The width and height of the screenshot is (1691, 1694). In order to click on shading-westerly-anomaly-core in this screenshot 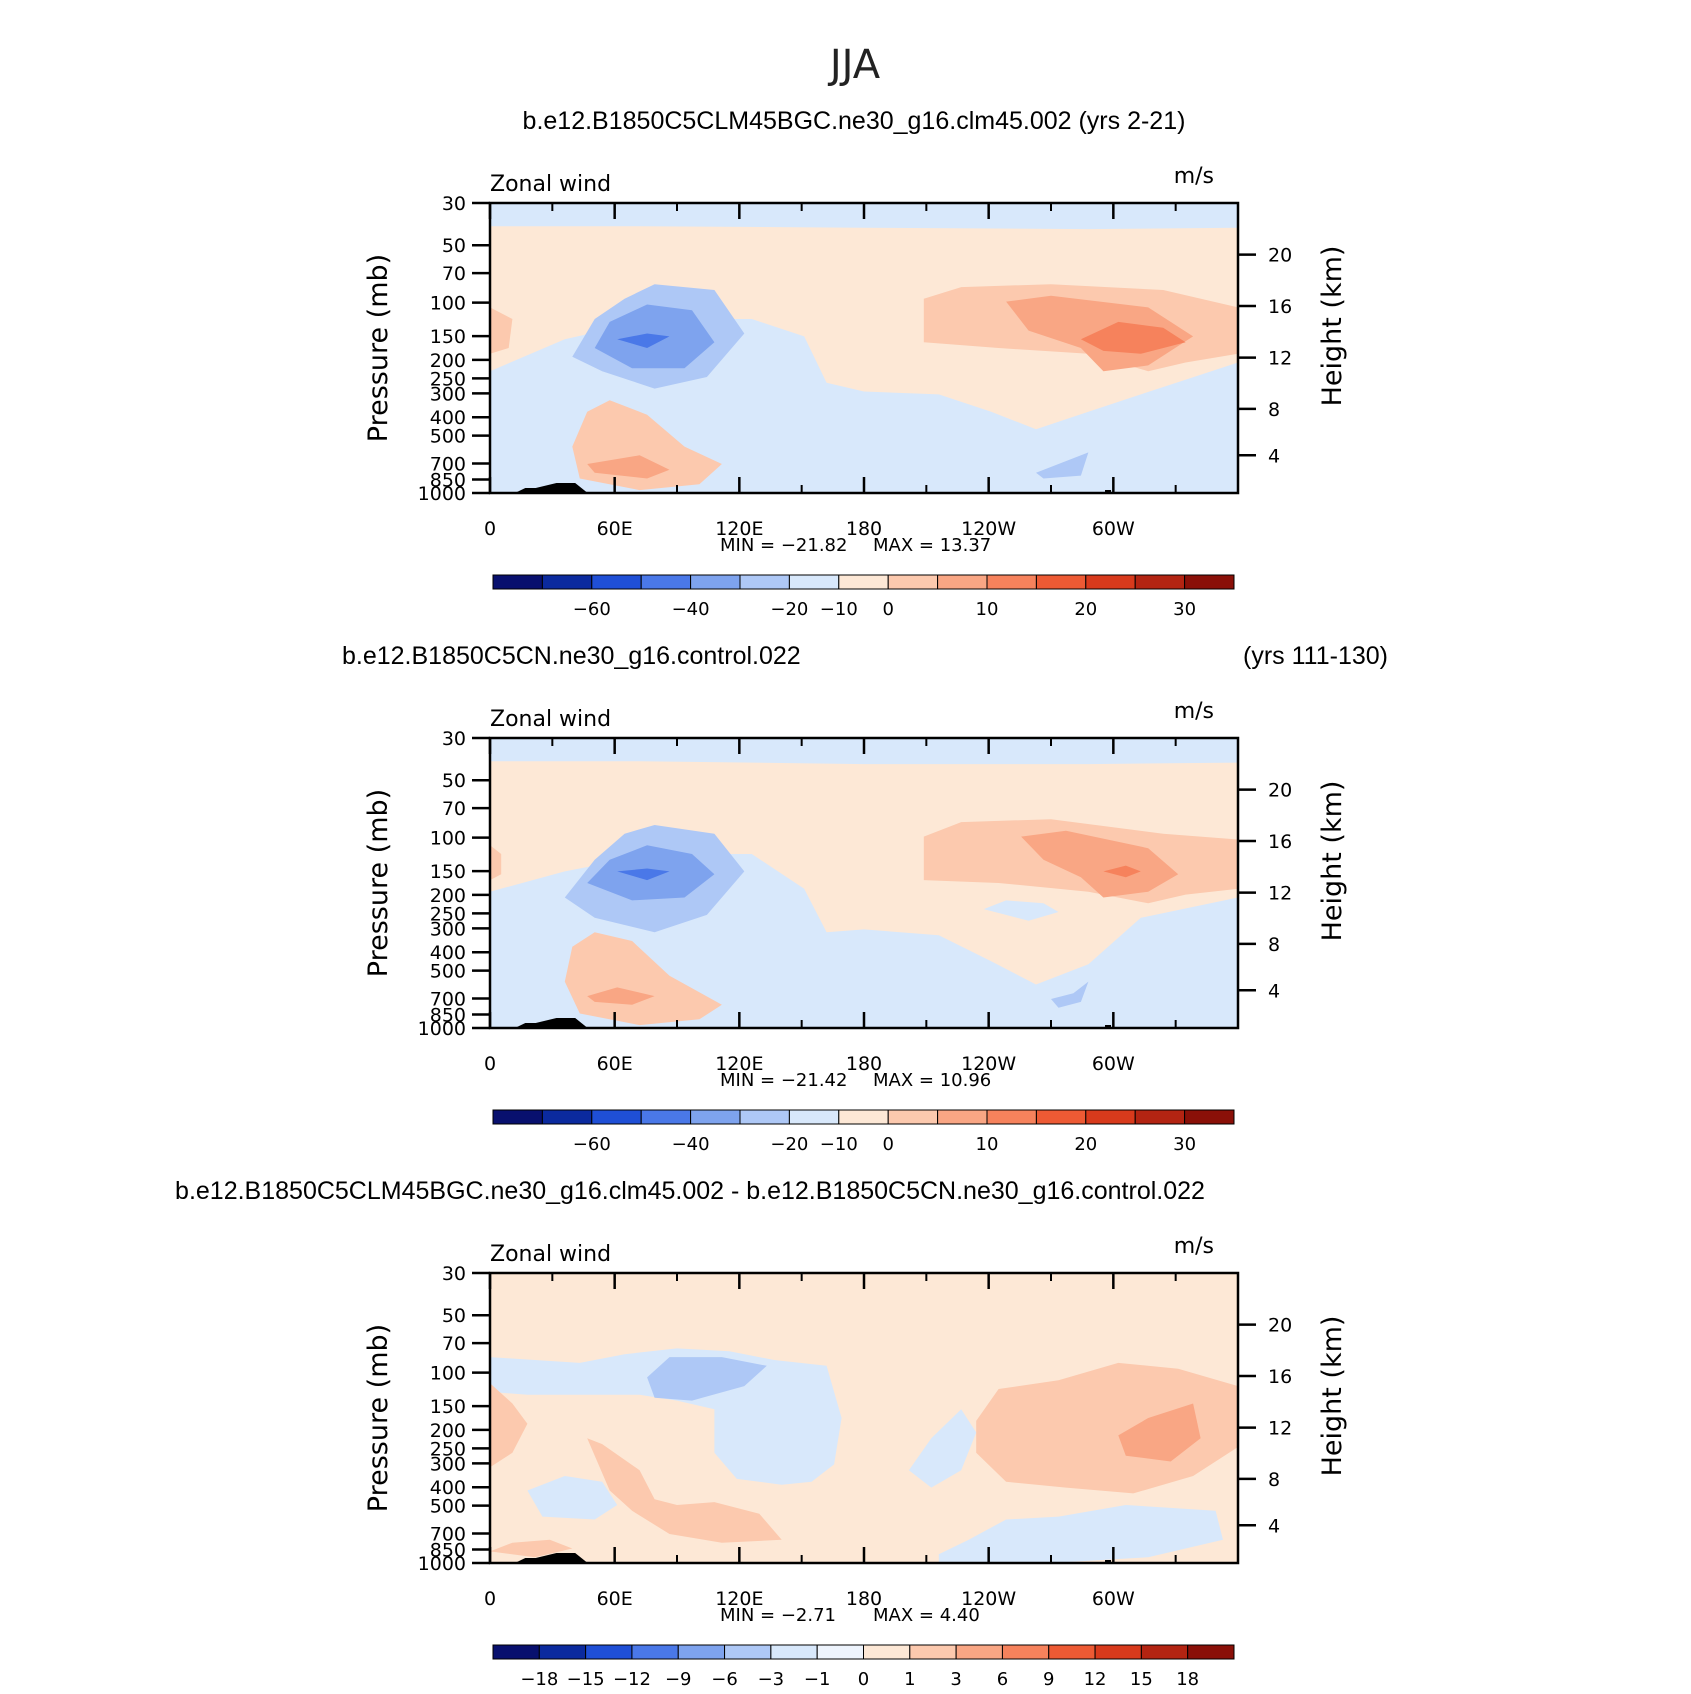, I will do `click(1159, 1432)`.